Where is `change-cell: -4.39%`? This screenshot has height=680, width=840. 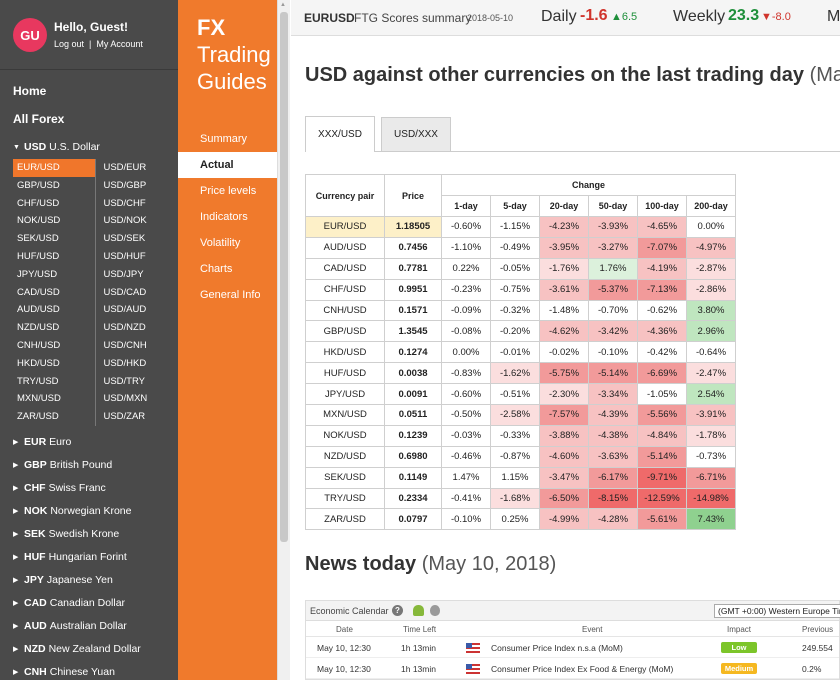
change-cell: -4.39% is located at coordinates (613, 415).